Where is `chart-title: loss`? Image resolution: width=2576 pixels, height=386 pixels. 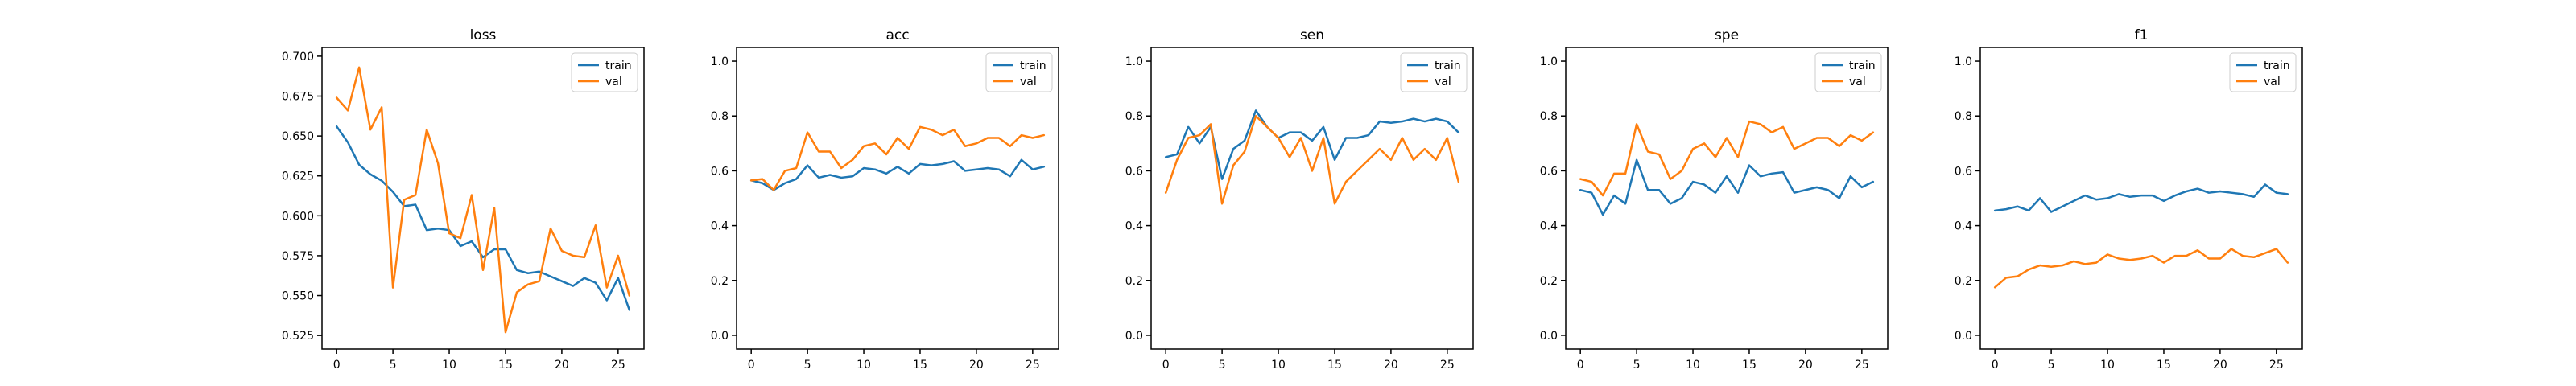
chart-title: loss is located at coordinates (483, 35).